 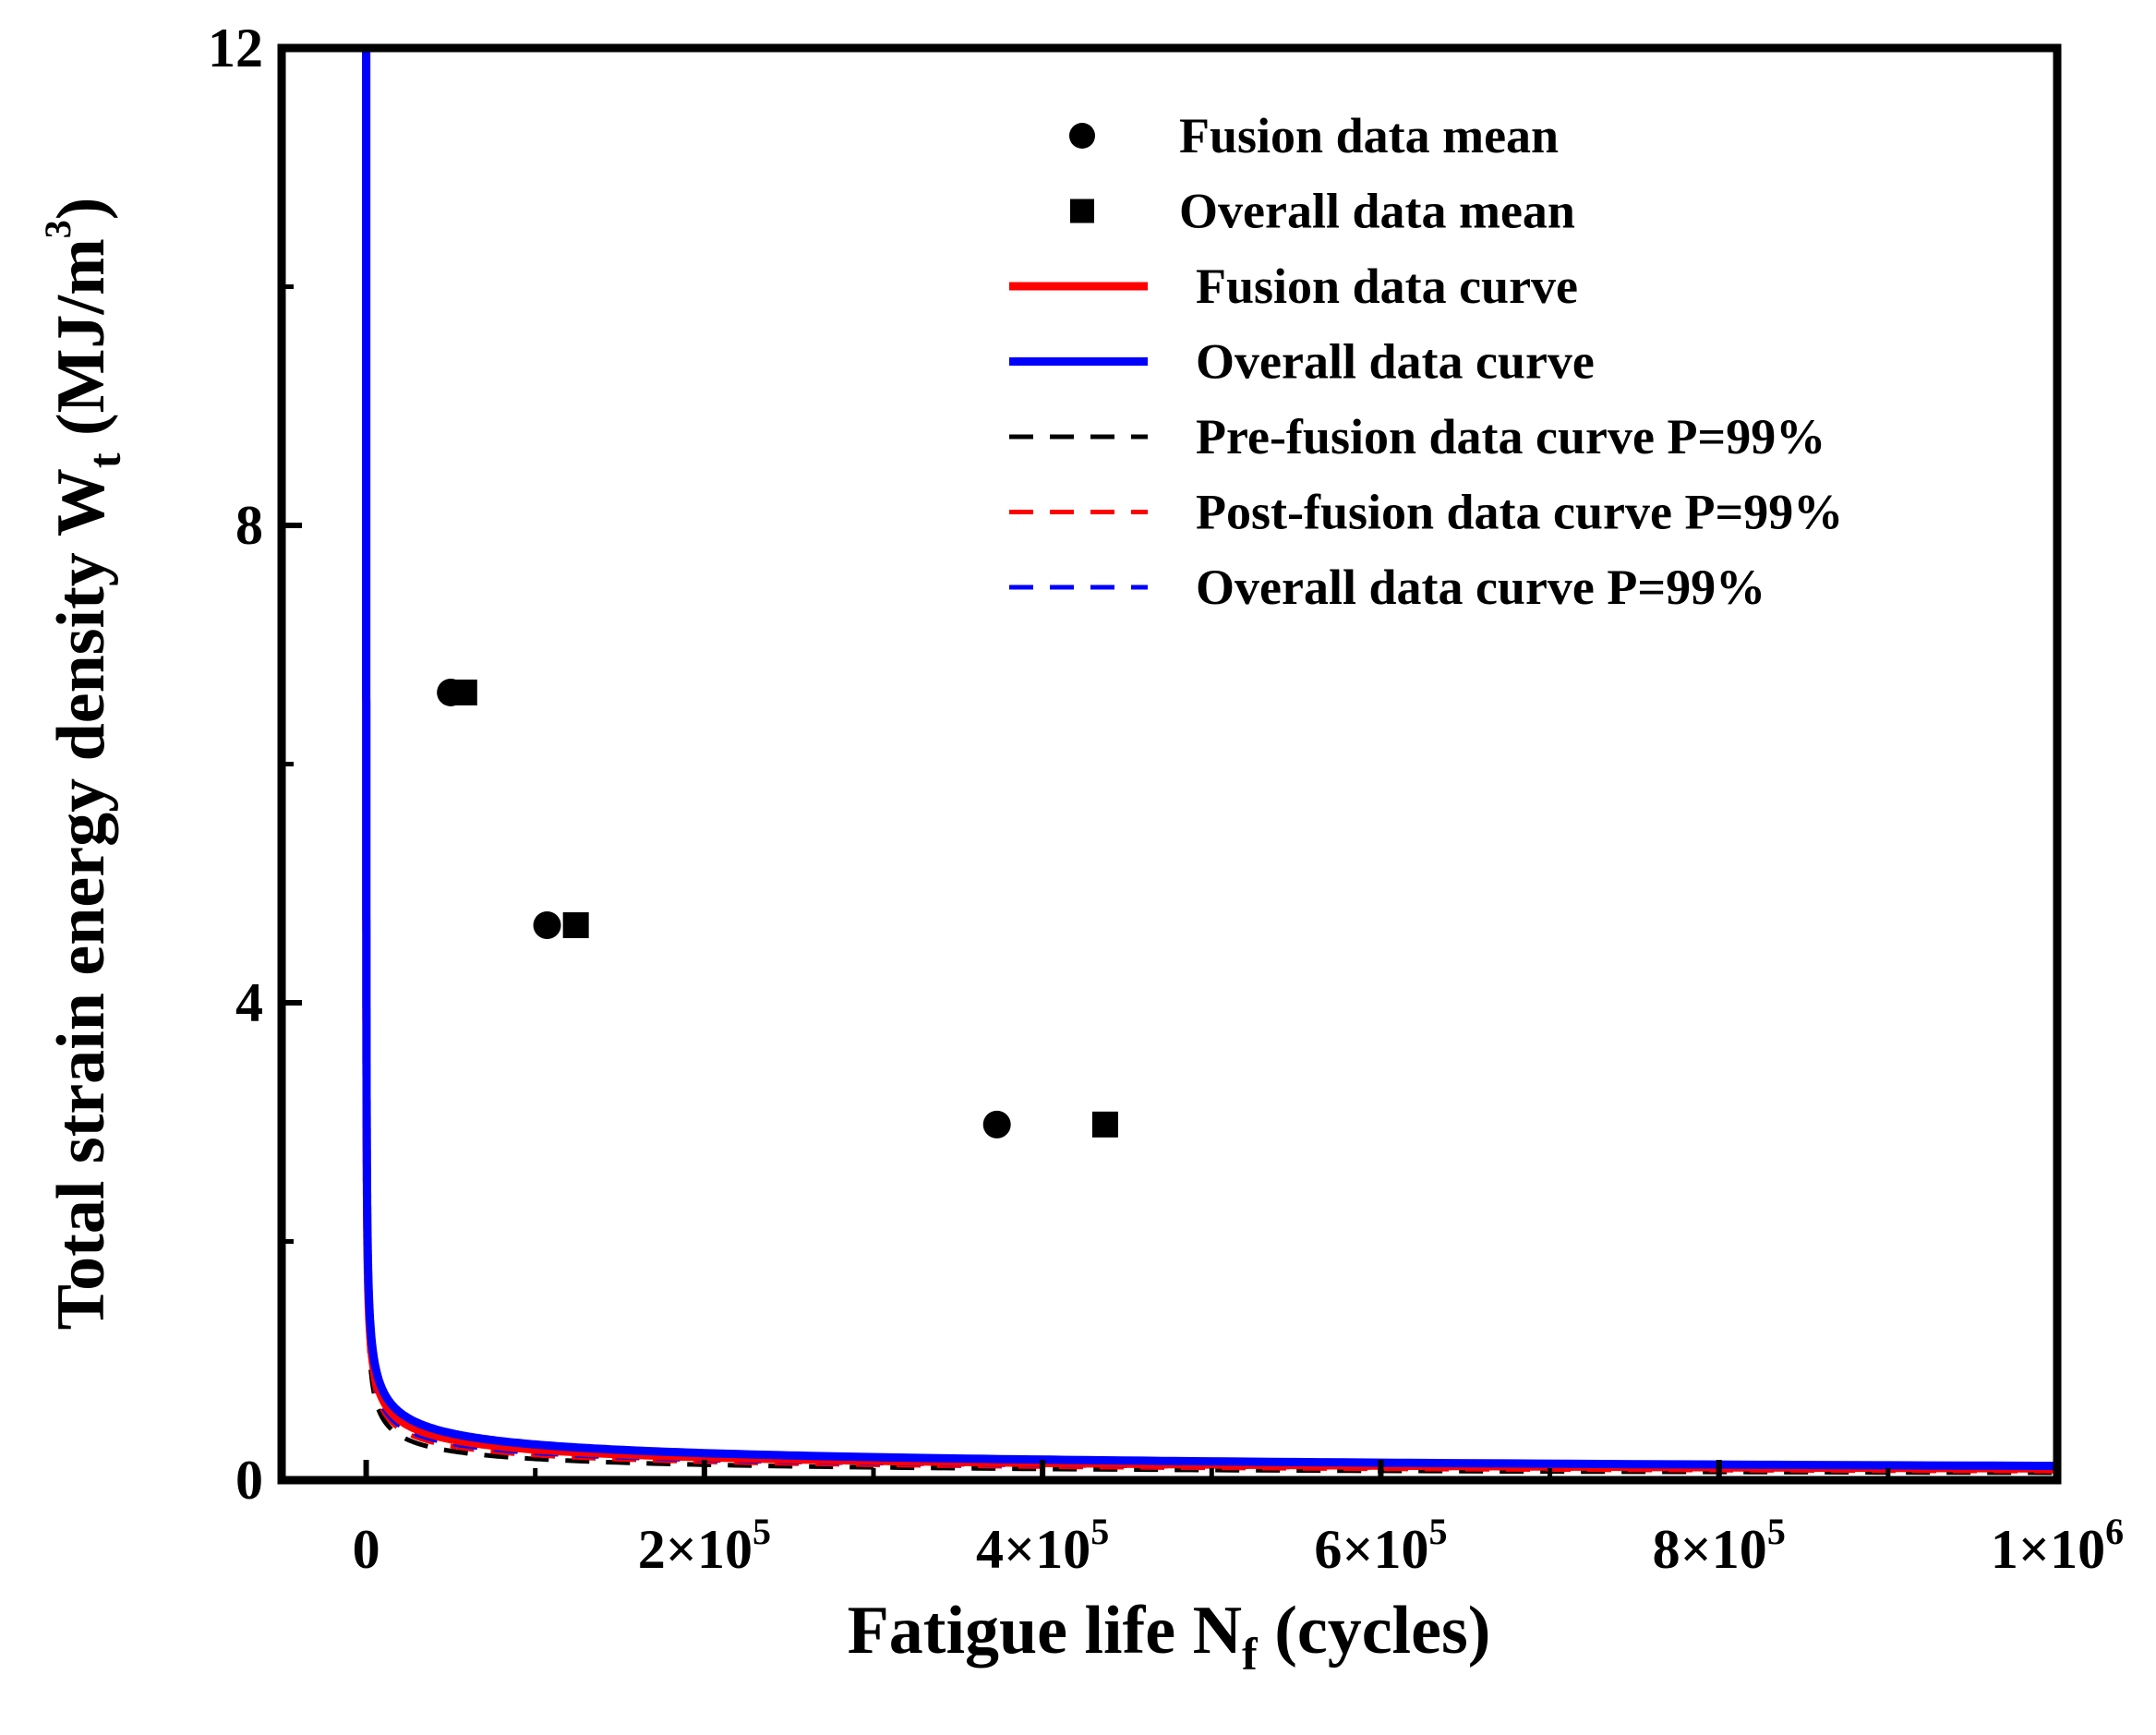 I want to click on y-tick-label: 4, so click(x=249, y=1002).